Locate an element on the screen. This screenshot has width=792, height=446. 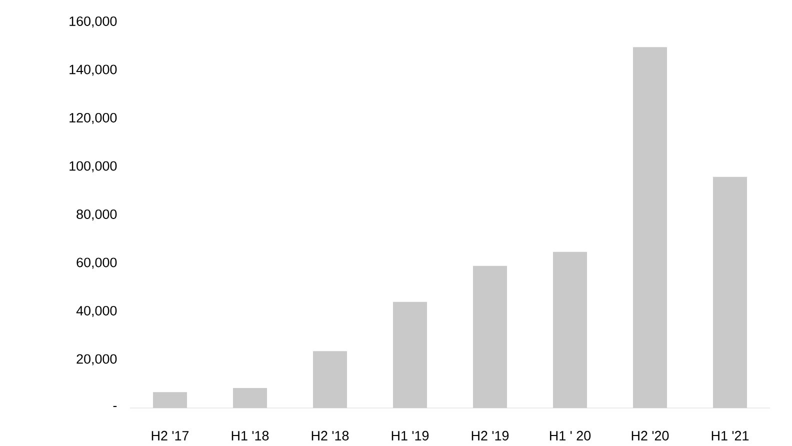
y-tick-label: 140,000 is located at coordinates (93, 70).